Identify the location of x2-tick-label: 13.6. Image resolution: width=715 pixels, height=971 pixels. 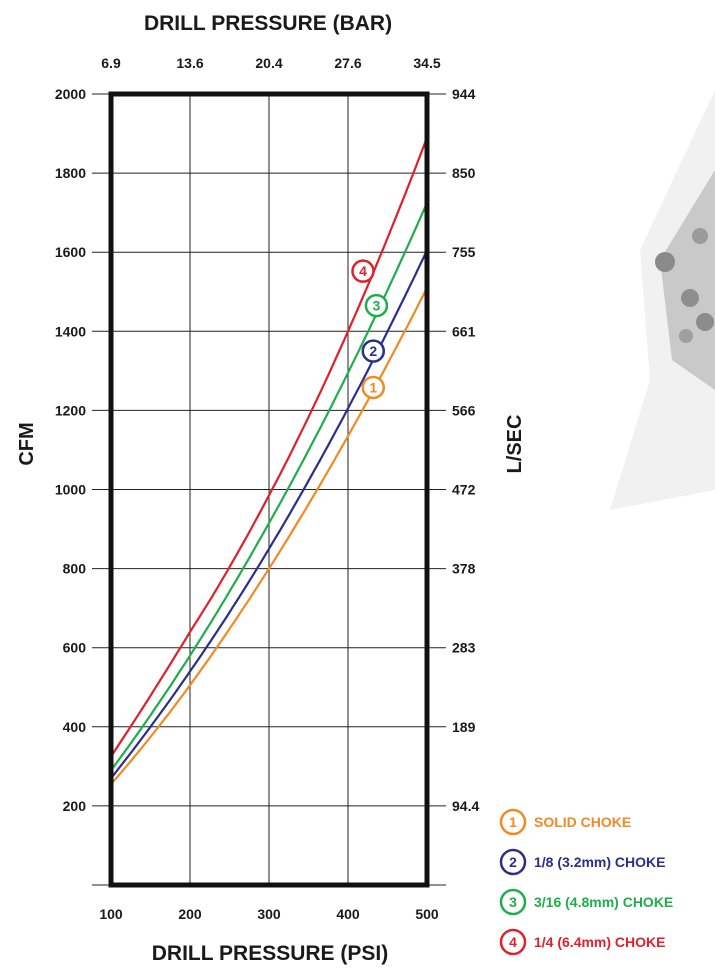
(189, 63).